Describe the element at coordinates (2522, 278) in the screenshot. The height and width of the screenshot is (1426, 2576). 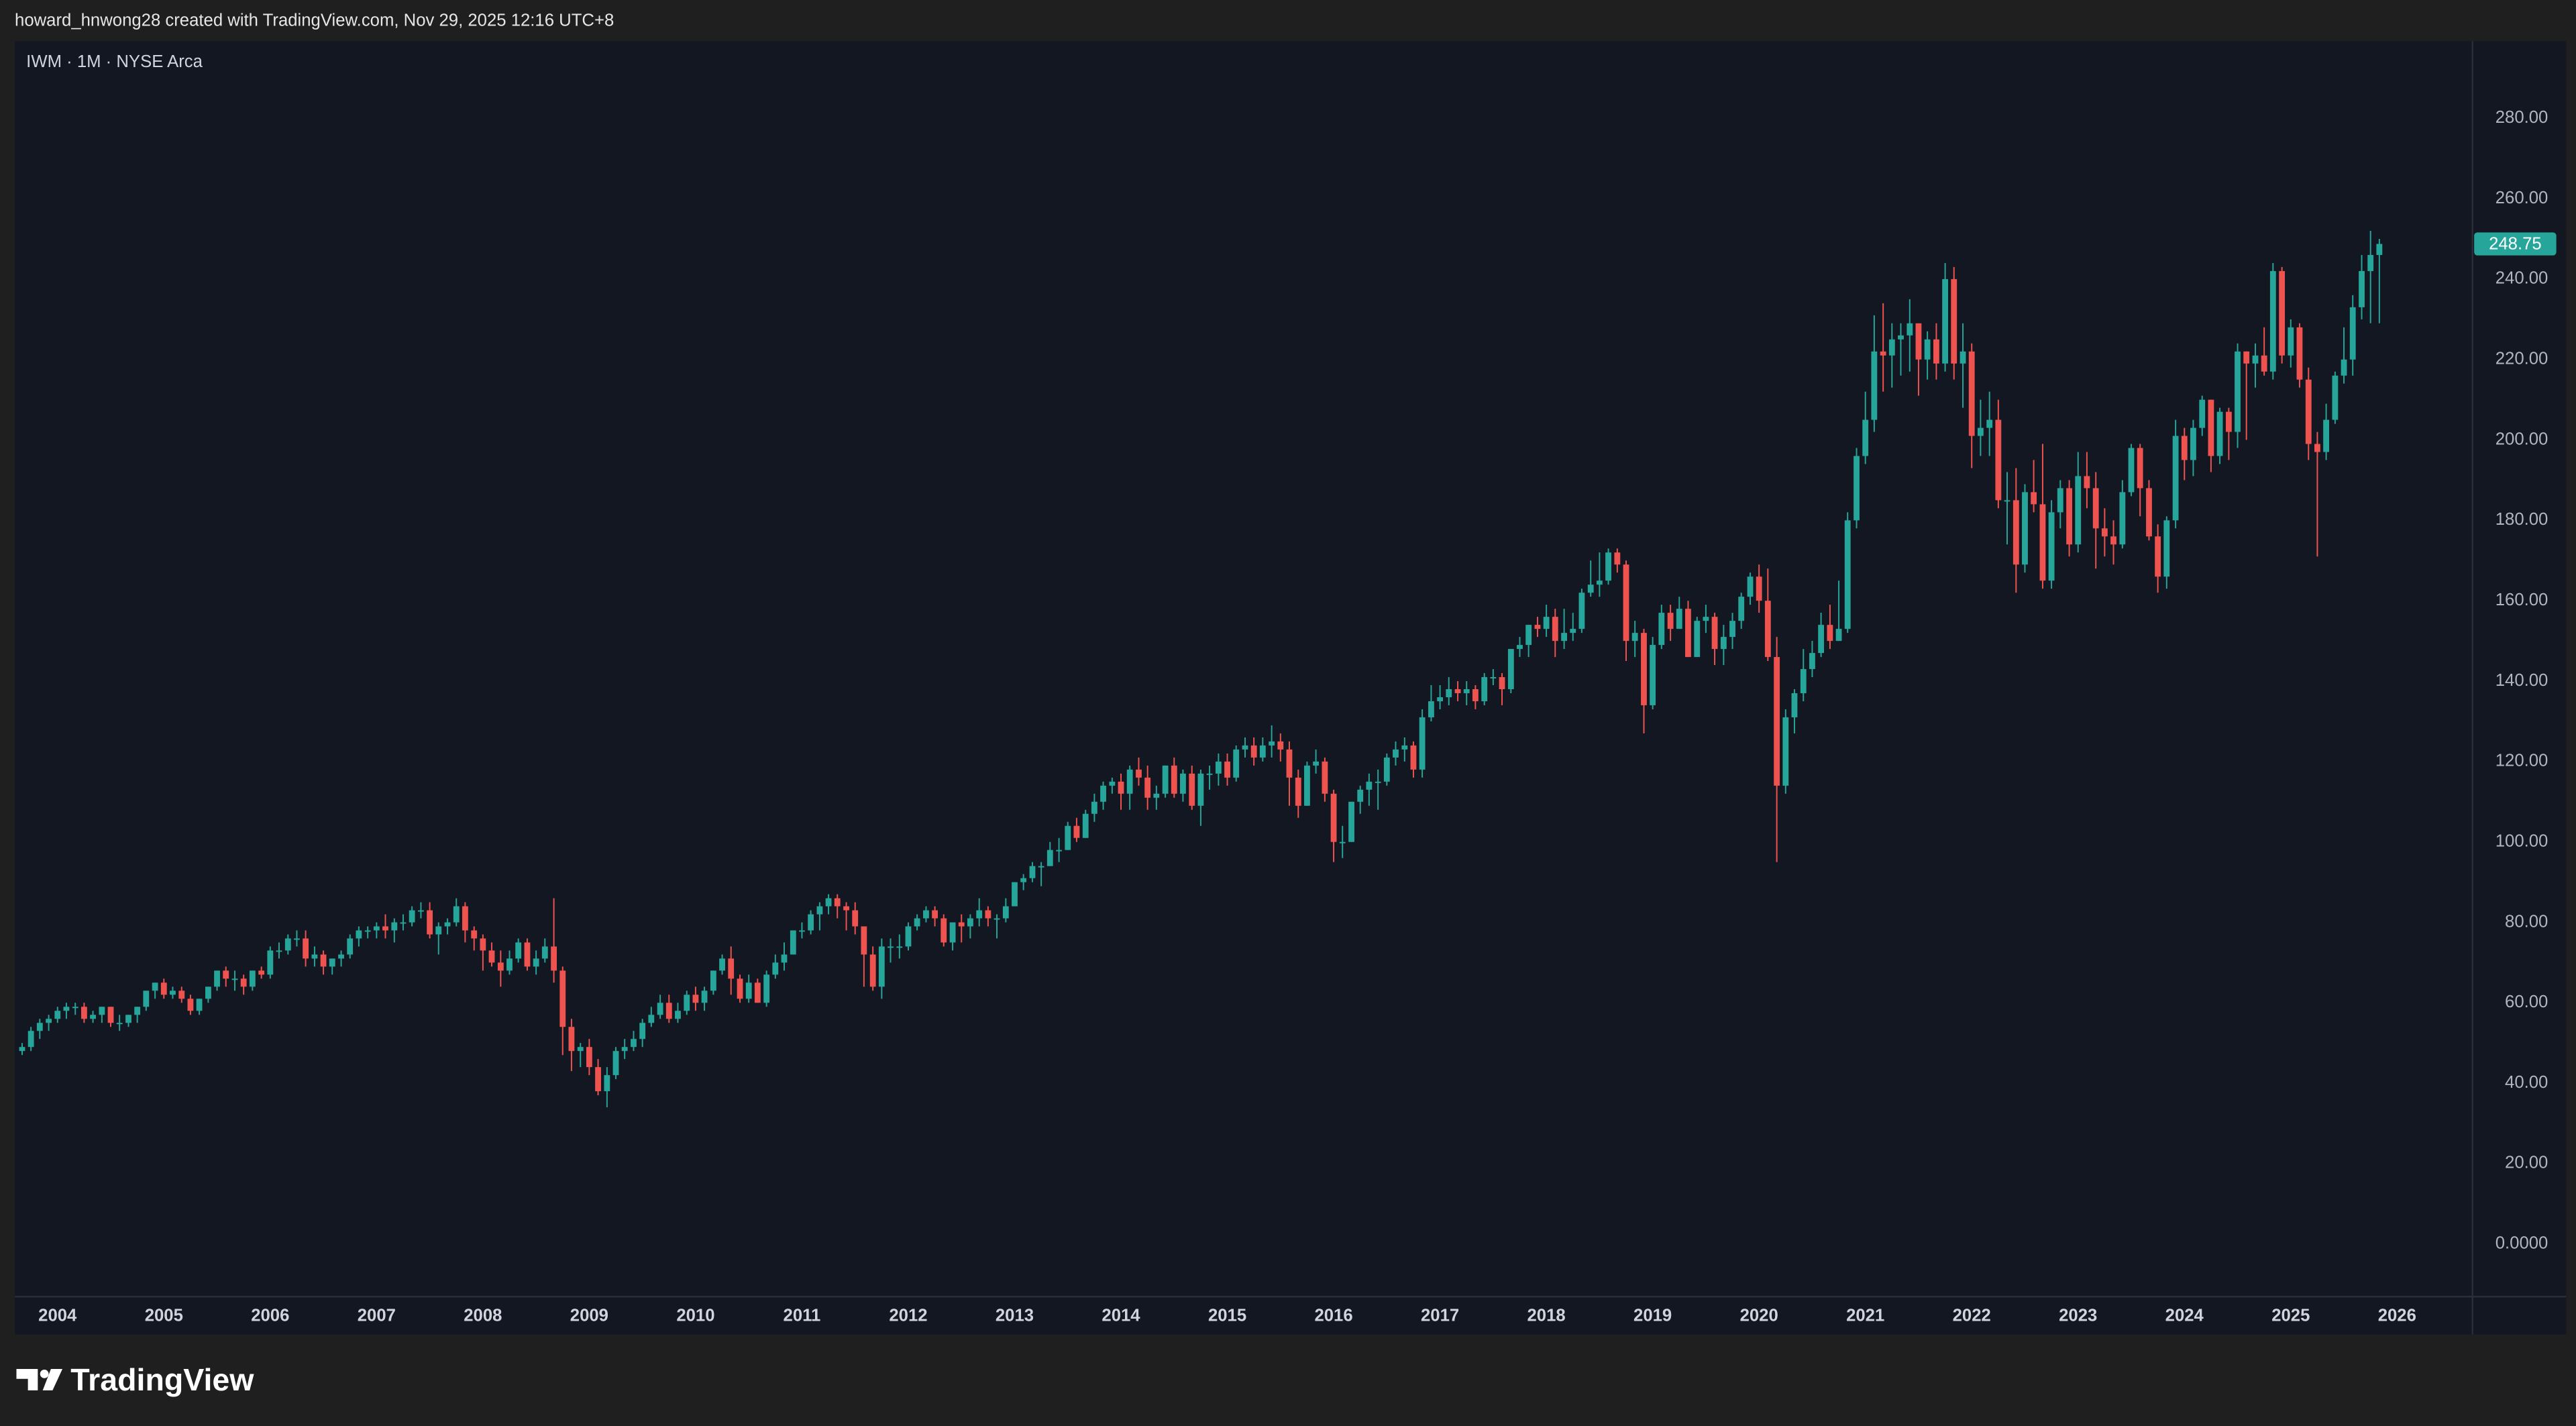
I see `y-tick-label: 240.00` at that location.